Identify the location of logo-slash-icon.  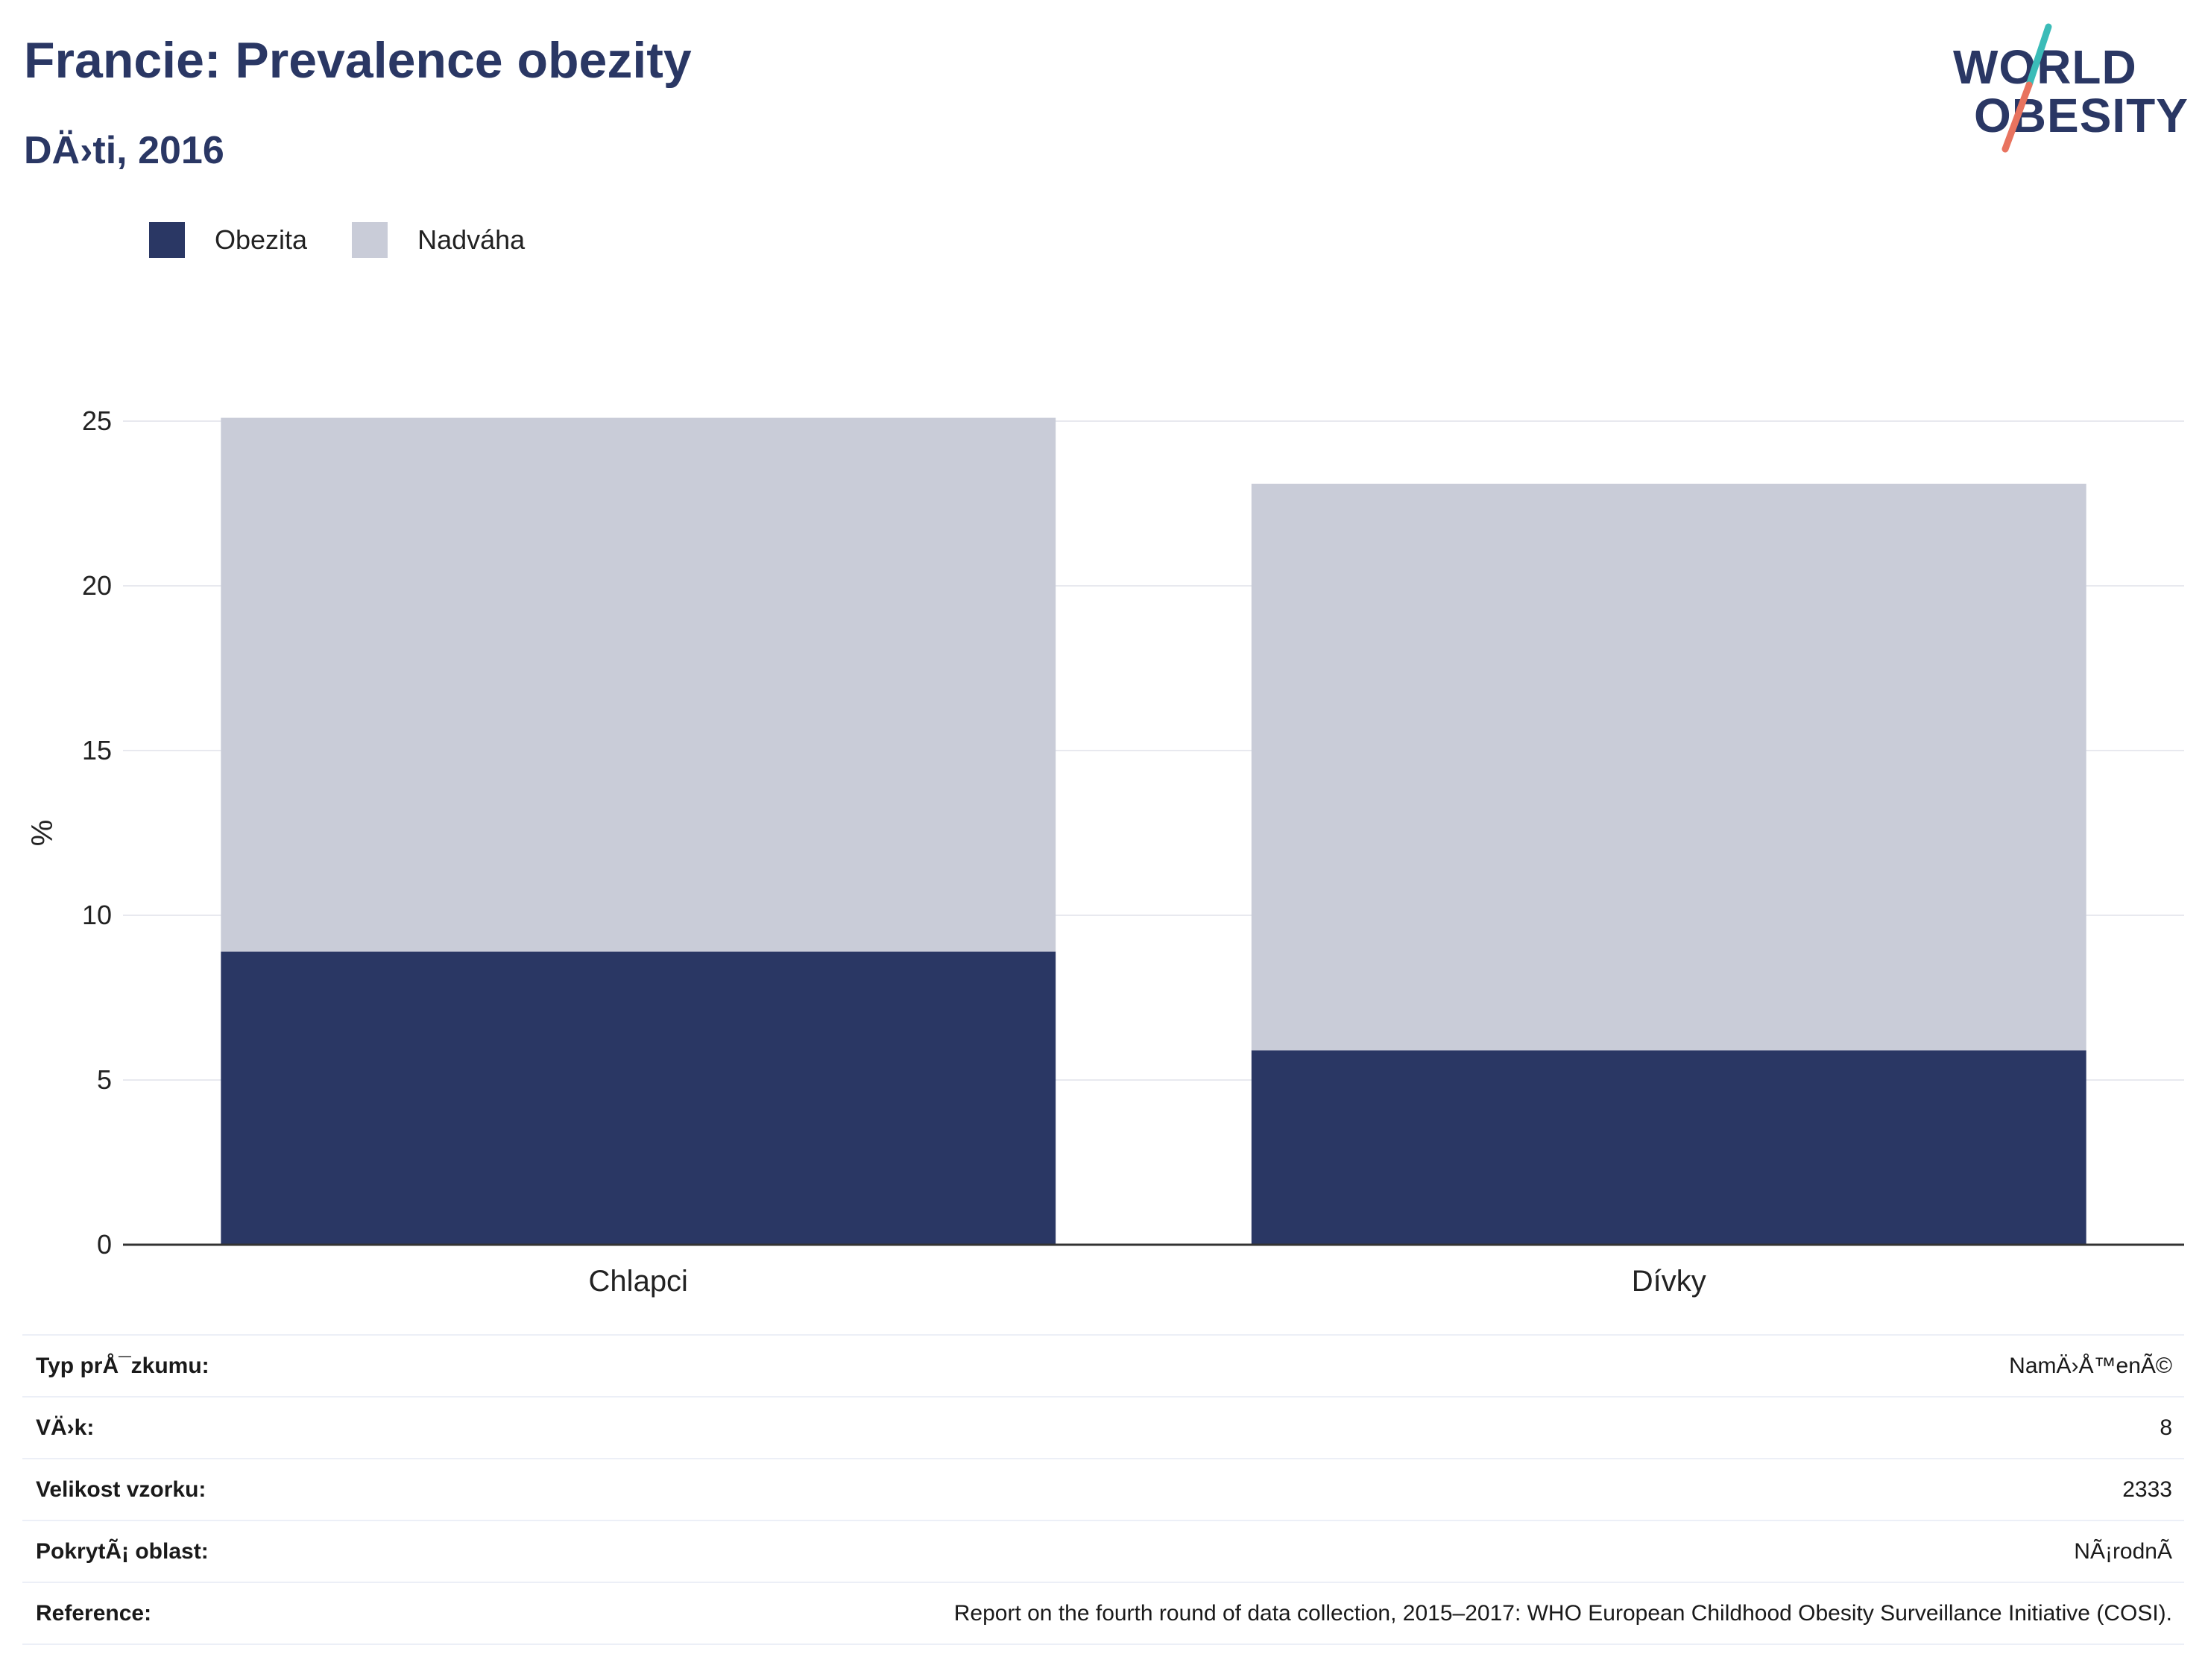
(2026, 88).